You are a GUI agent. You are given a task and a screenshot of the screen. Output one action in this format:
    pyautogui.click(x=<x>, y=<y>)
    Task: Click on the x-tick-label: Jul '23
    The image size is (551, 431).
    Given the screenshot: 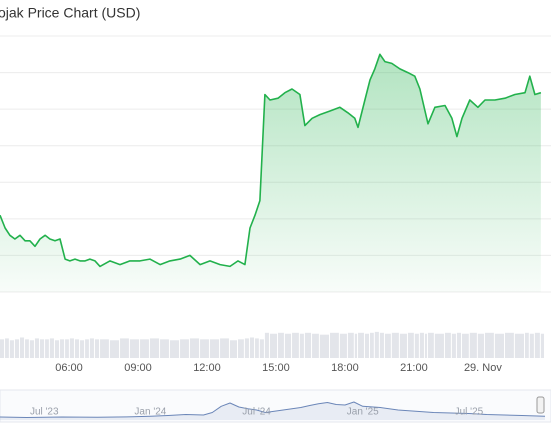 What is the action you would take?
    pyautogui.click(x=44, y=412)
    